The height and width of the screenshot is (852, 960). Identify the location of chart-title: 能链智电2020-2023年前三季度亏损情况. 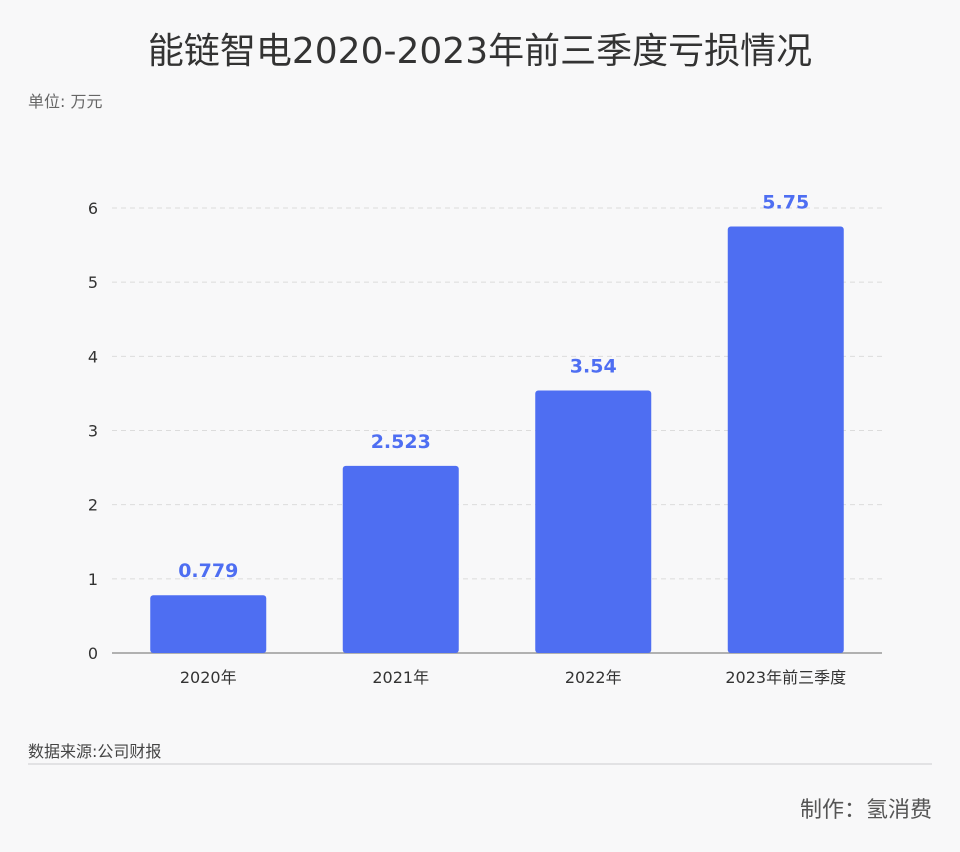
(480, 51).